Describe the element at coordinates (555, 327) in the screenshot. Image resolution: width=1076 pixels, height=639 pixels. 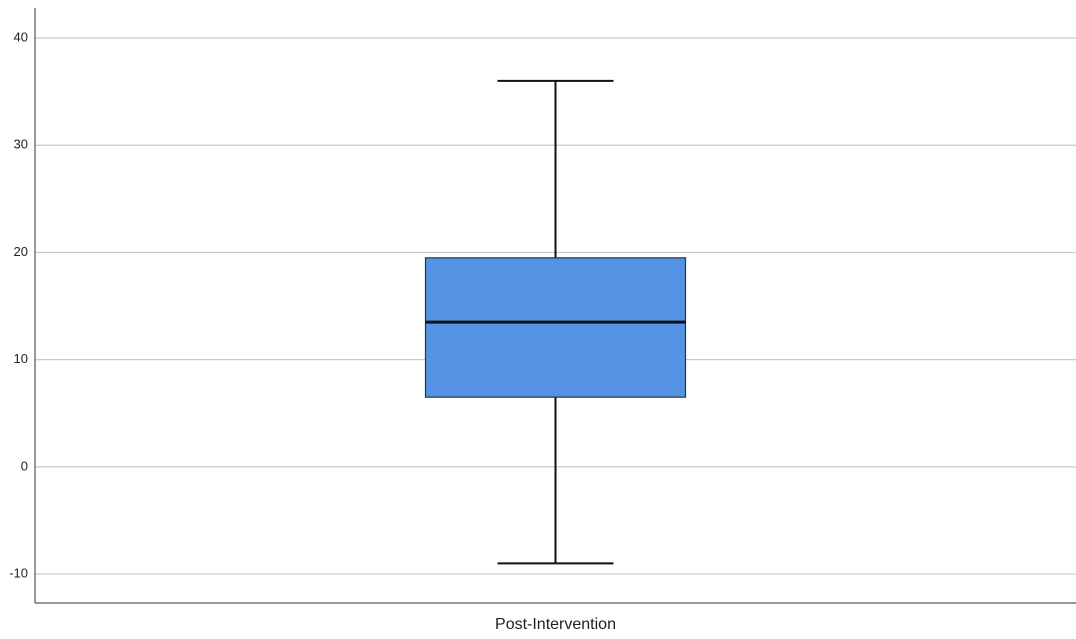
I see `box` at that location.